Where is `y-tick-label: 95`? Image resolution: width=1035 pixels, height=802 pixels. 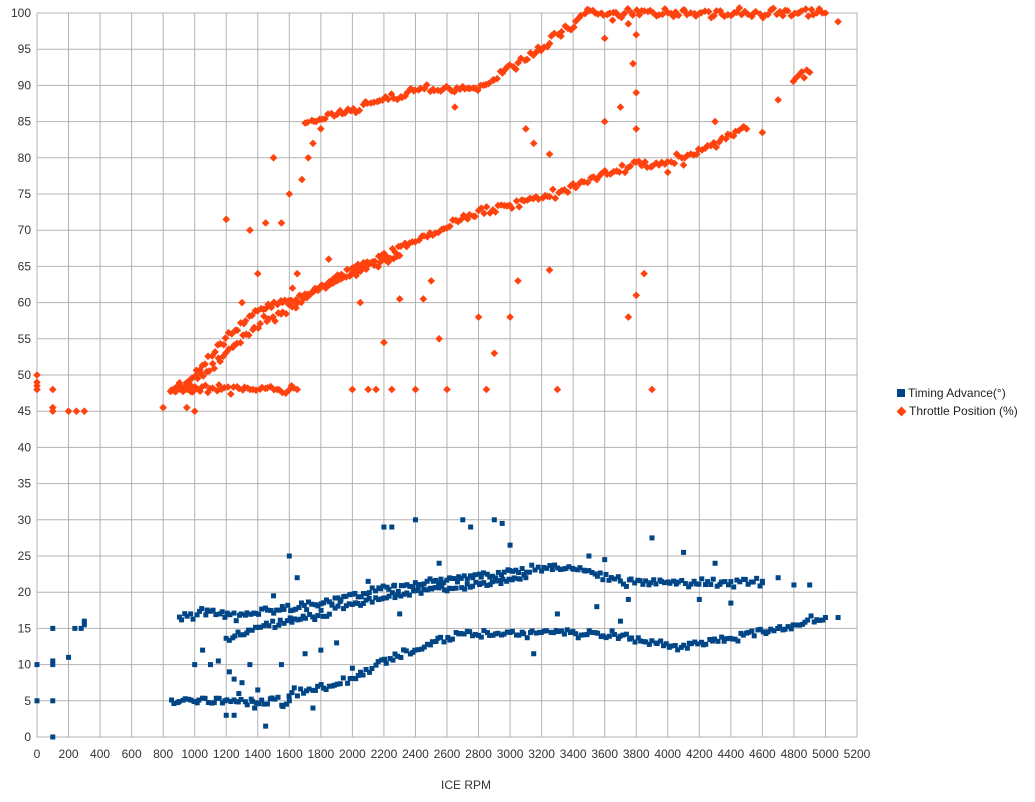
y-tick-label: 95 is located at coordinates (25, 49).